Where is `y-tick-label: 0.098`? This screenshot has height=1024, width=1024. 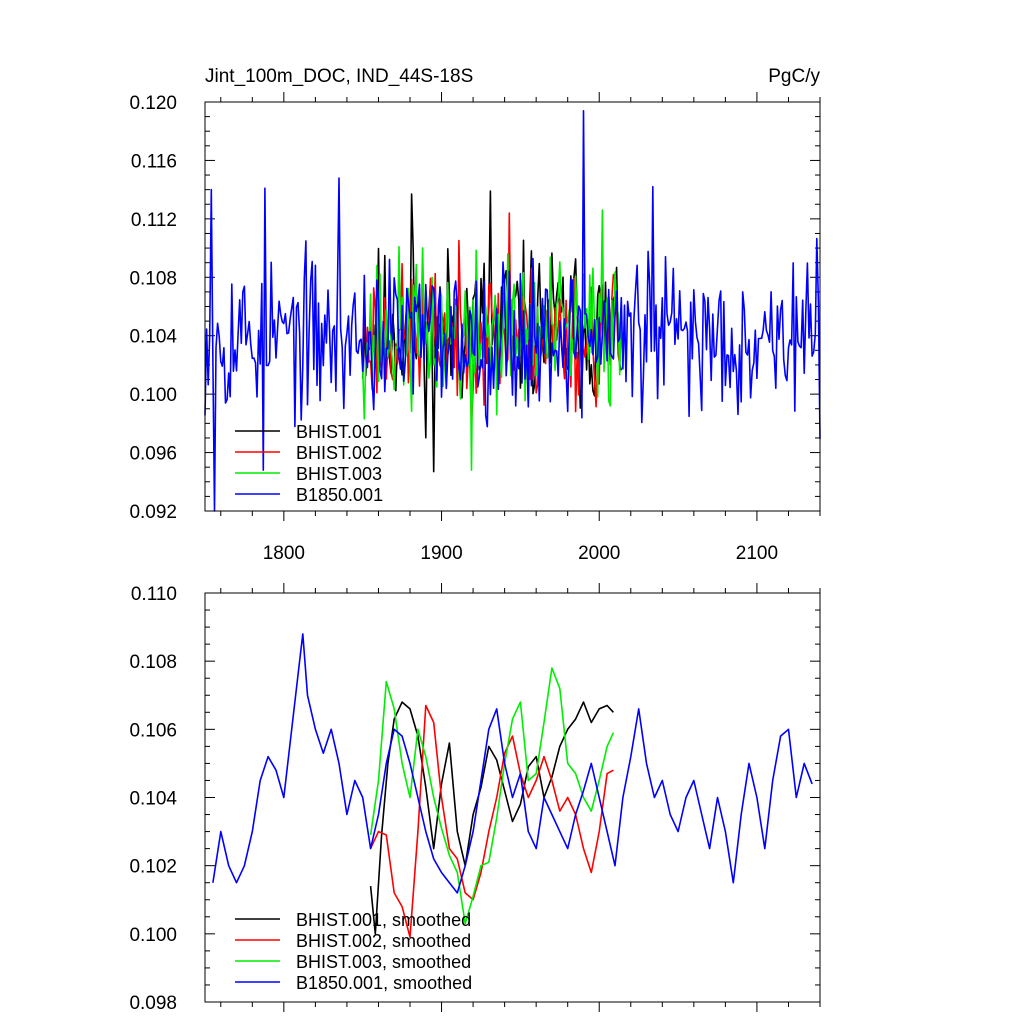 y-tick-label: 0.098 is located at coordinates (153, 1003).